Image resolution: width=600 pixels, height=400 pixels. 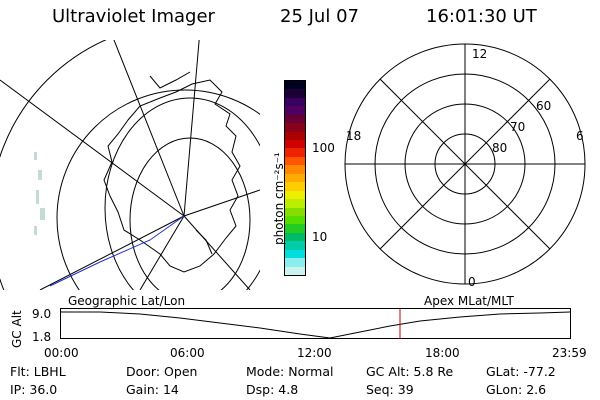 I want to click on lat-label-60: 60, so click(x=543, y=106).